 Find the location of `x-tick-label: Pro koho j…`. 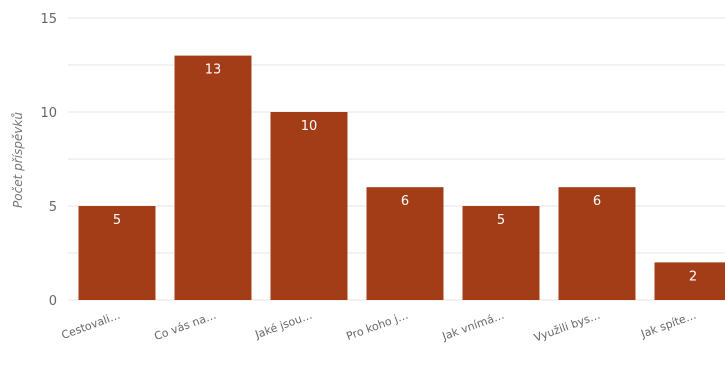

x-tick-label: Pro koho j… is located at coordinates (377, 326).